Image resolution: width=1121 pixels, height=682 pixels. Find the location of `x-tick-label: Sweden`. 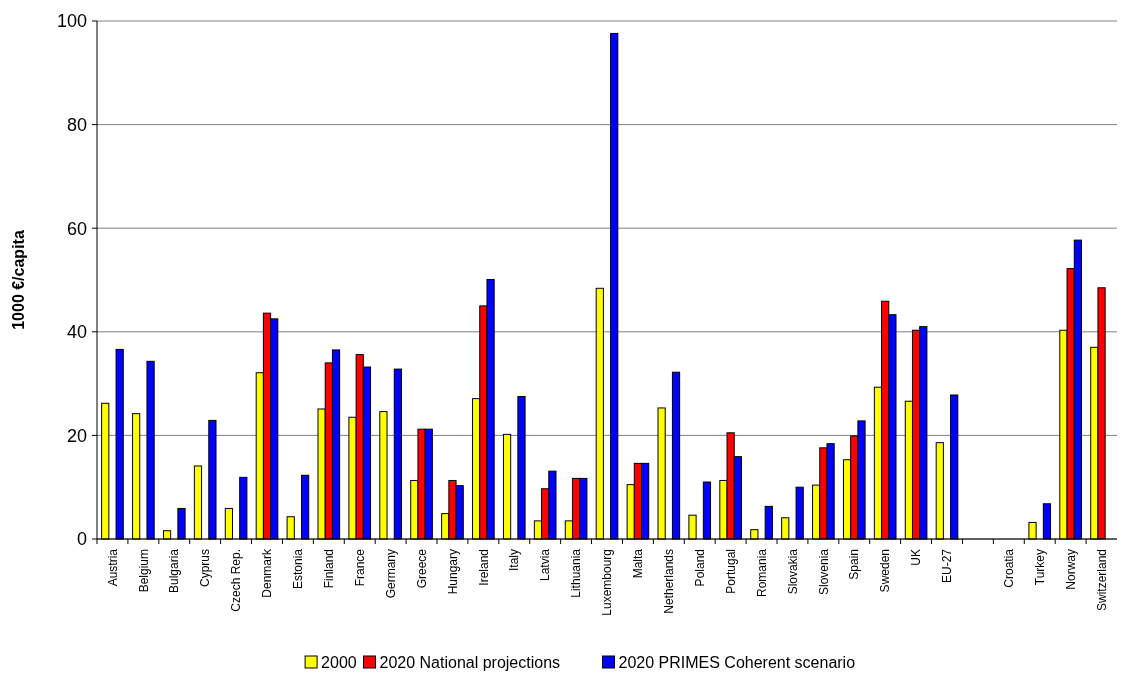

x-tick-label: Sweden is located at coordinates (885, 571).